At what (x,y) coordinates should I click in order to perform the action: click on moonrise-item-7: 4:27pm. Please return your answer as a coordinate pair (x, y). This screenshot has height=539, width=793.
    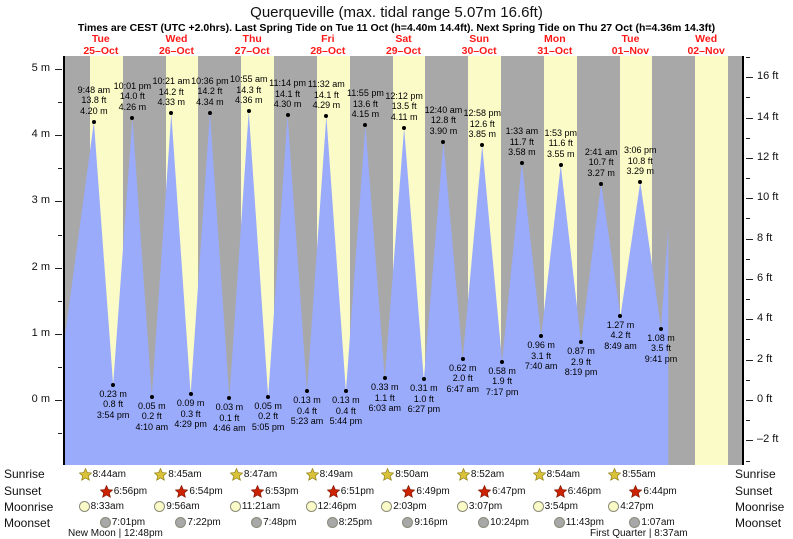
    Looking at the image, I should click on (631, 506).